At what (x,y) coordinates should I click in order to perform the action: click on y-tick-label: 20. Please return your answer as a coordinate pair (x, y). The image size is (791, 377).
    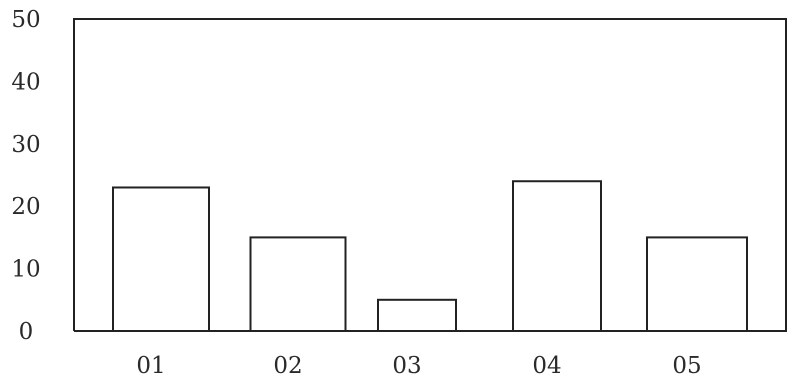
    Looking at the image, I should click on (25, 207).